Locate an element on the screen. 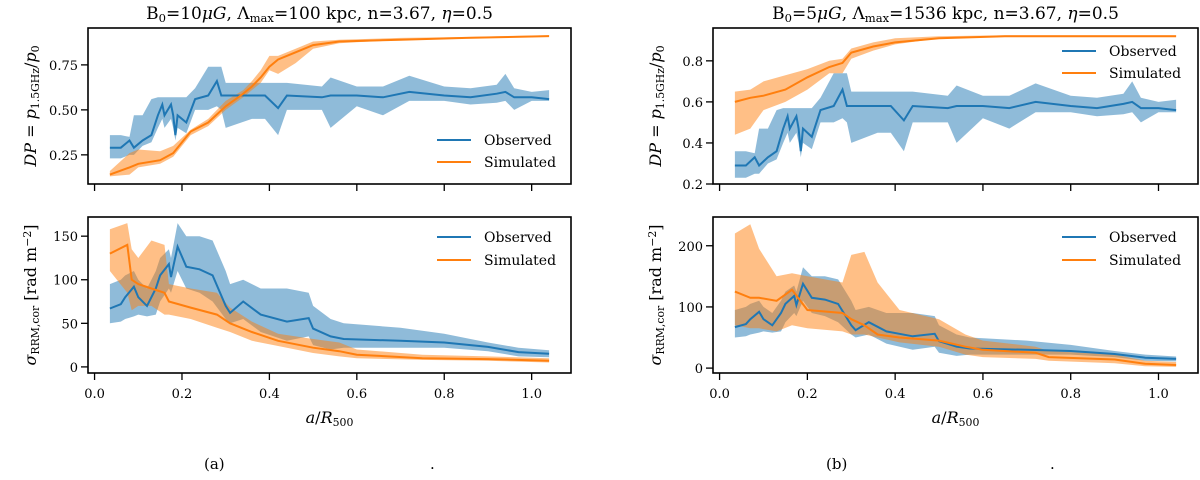  y-tick-label: 0.4 is located at coordinates (692, 144).